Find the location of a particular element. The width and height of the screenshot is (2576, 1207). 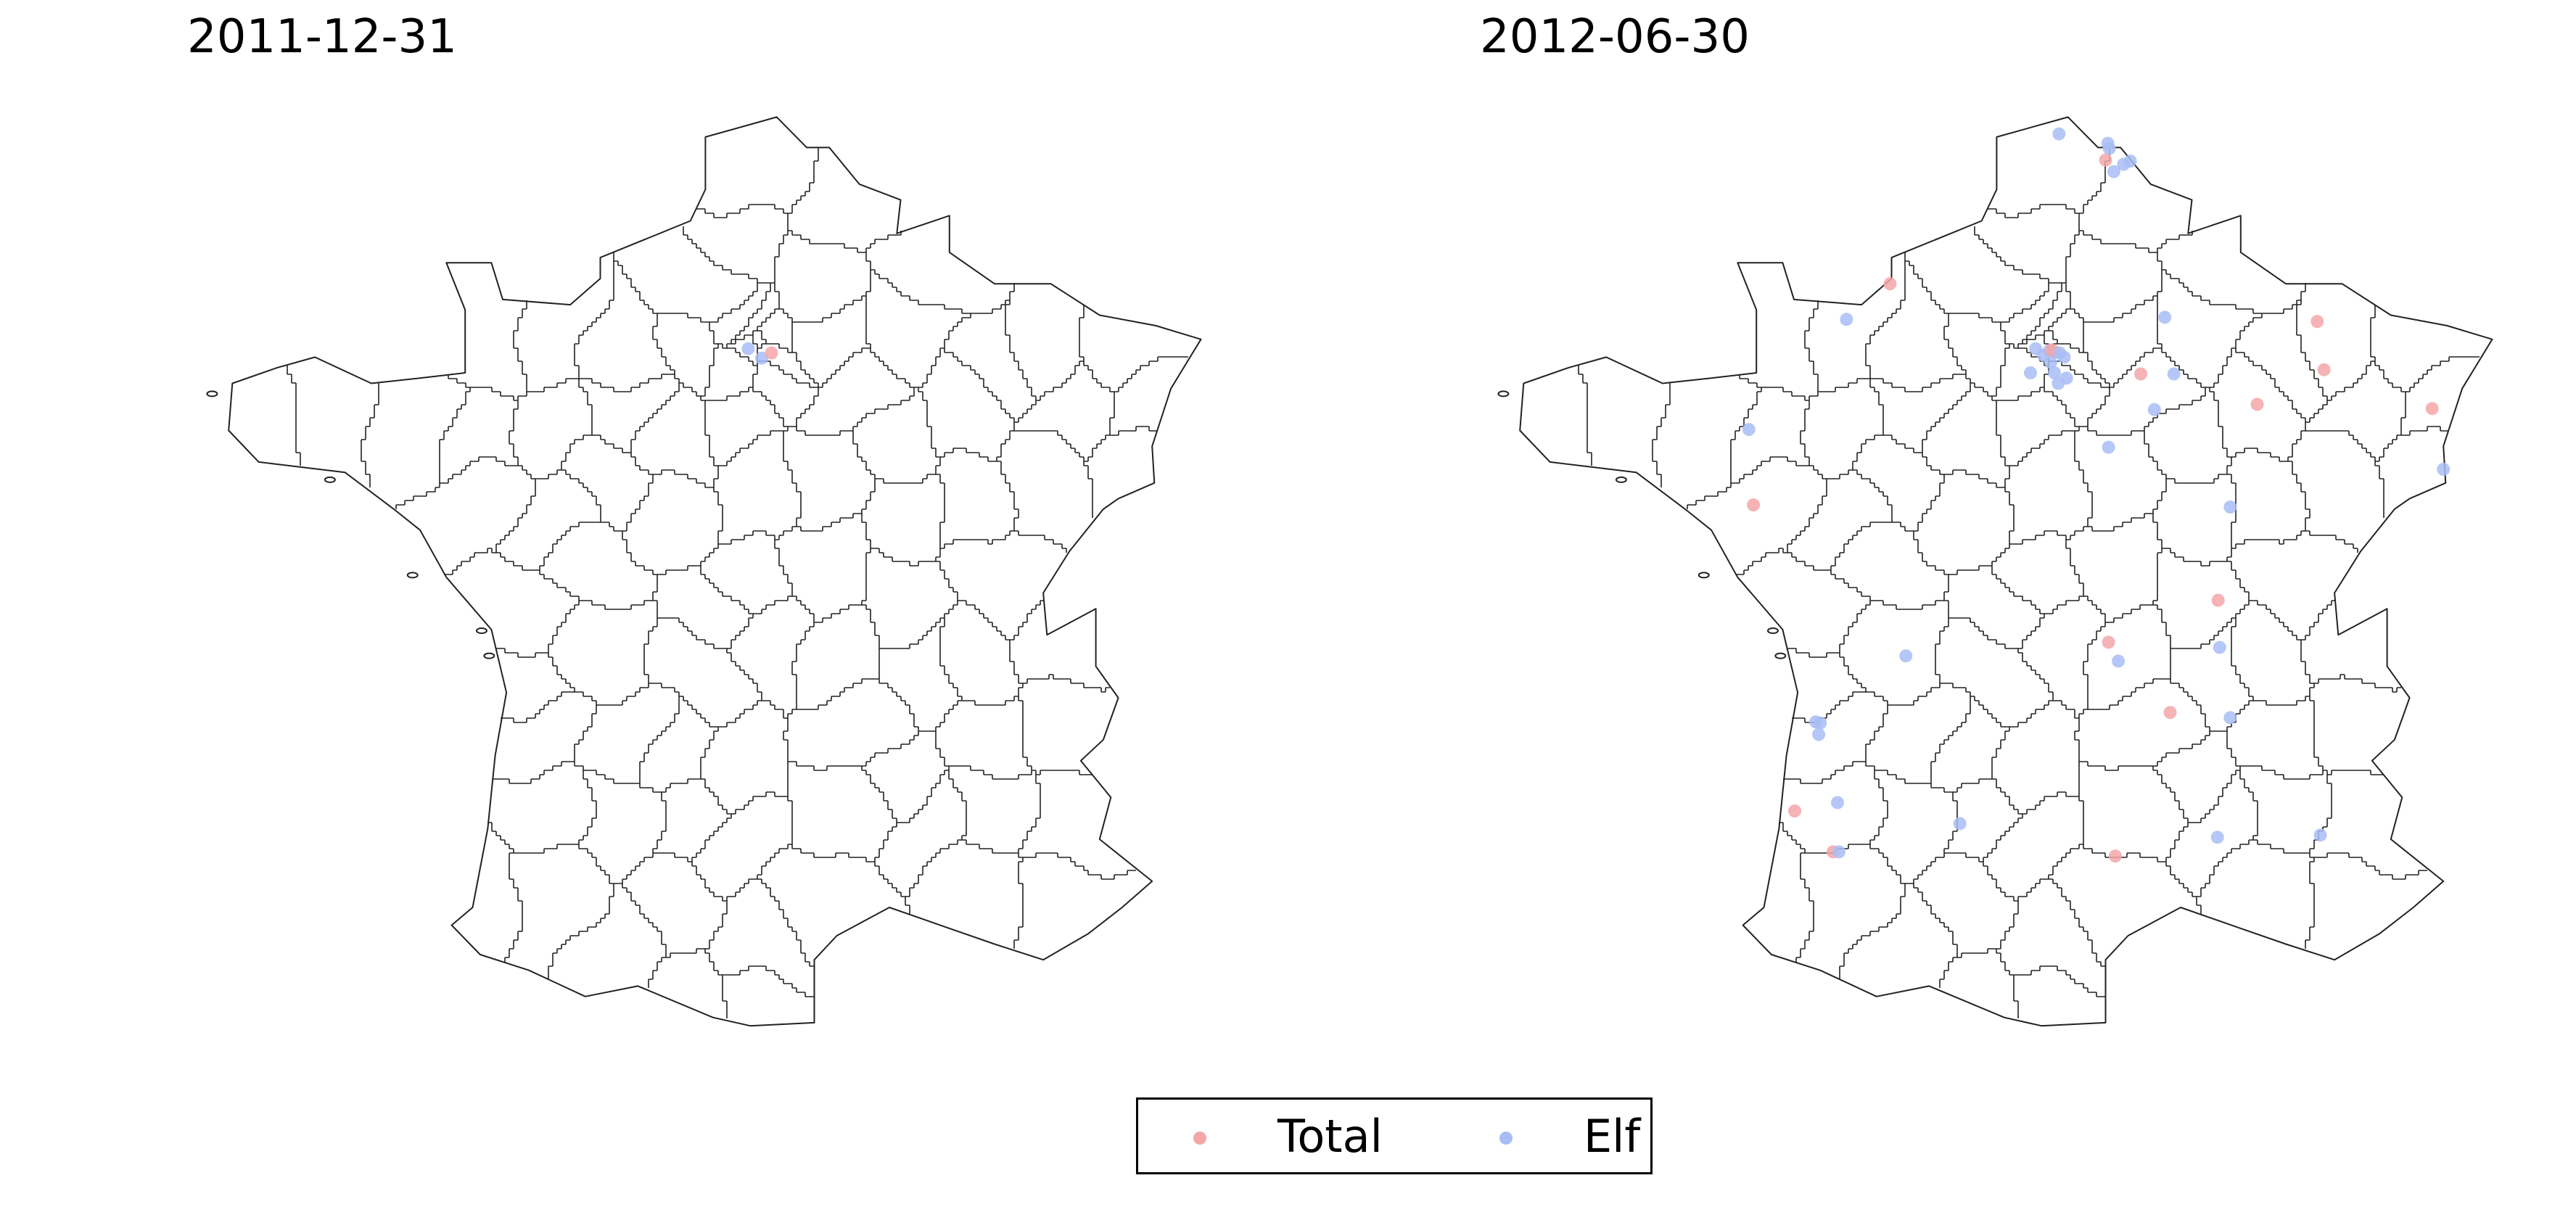

legend: Total Elf is located at coordinates (1394, 1135).